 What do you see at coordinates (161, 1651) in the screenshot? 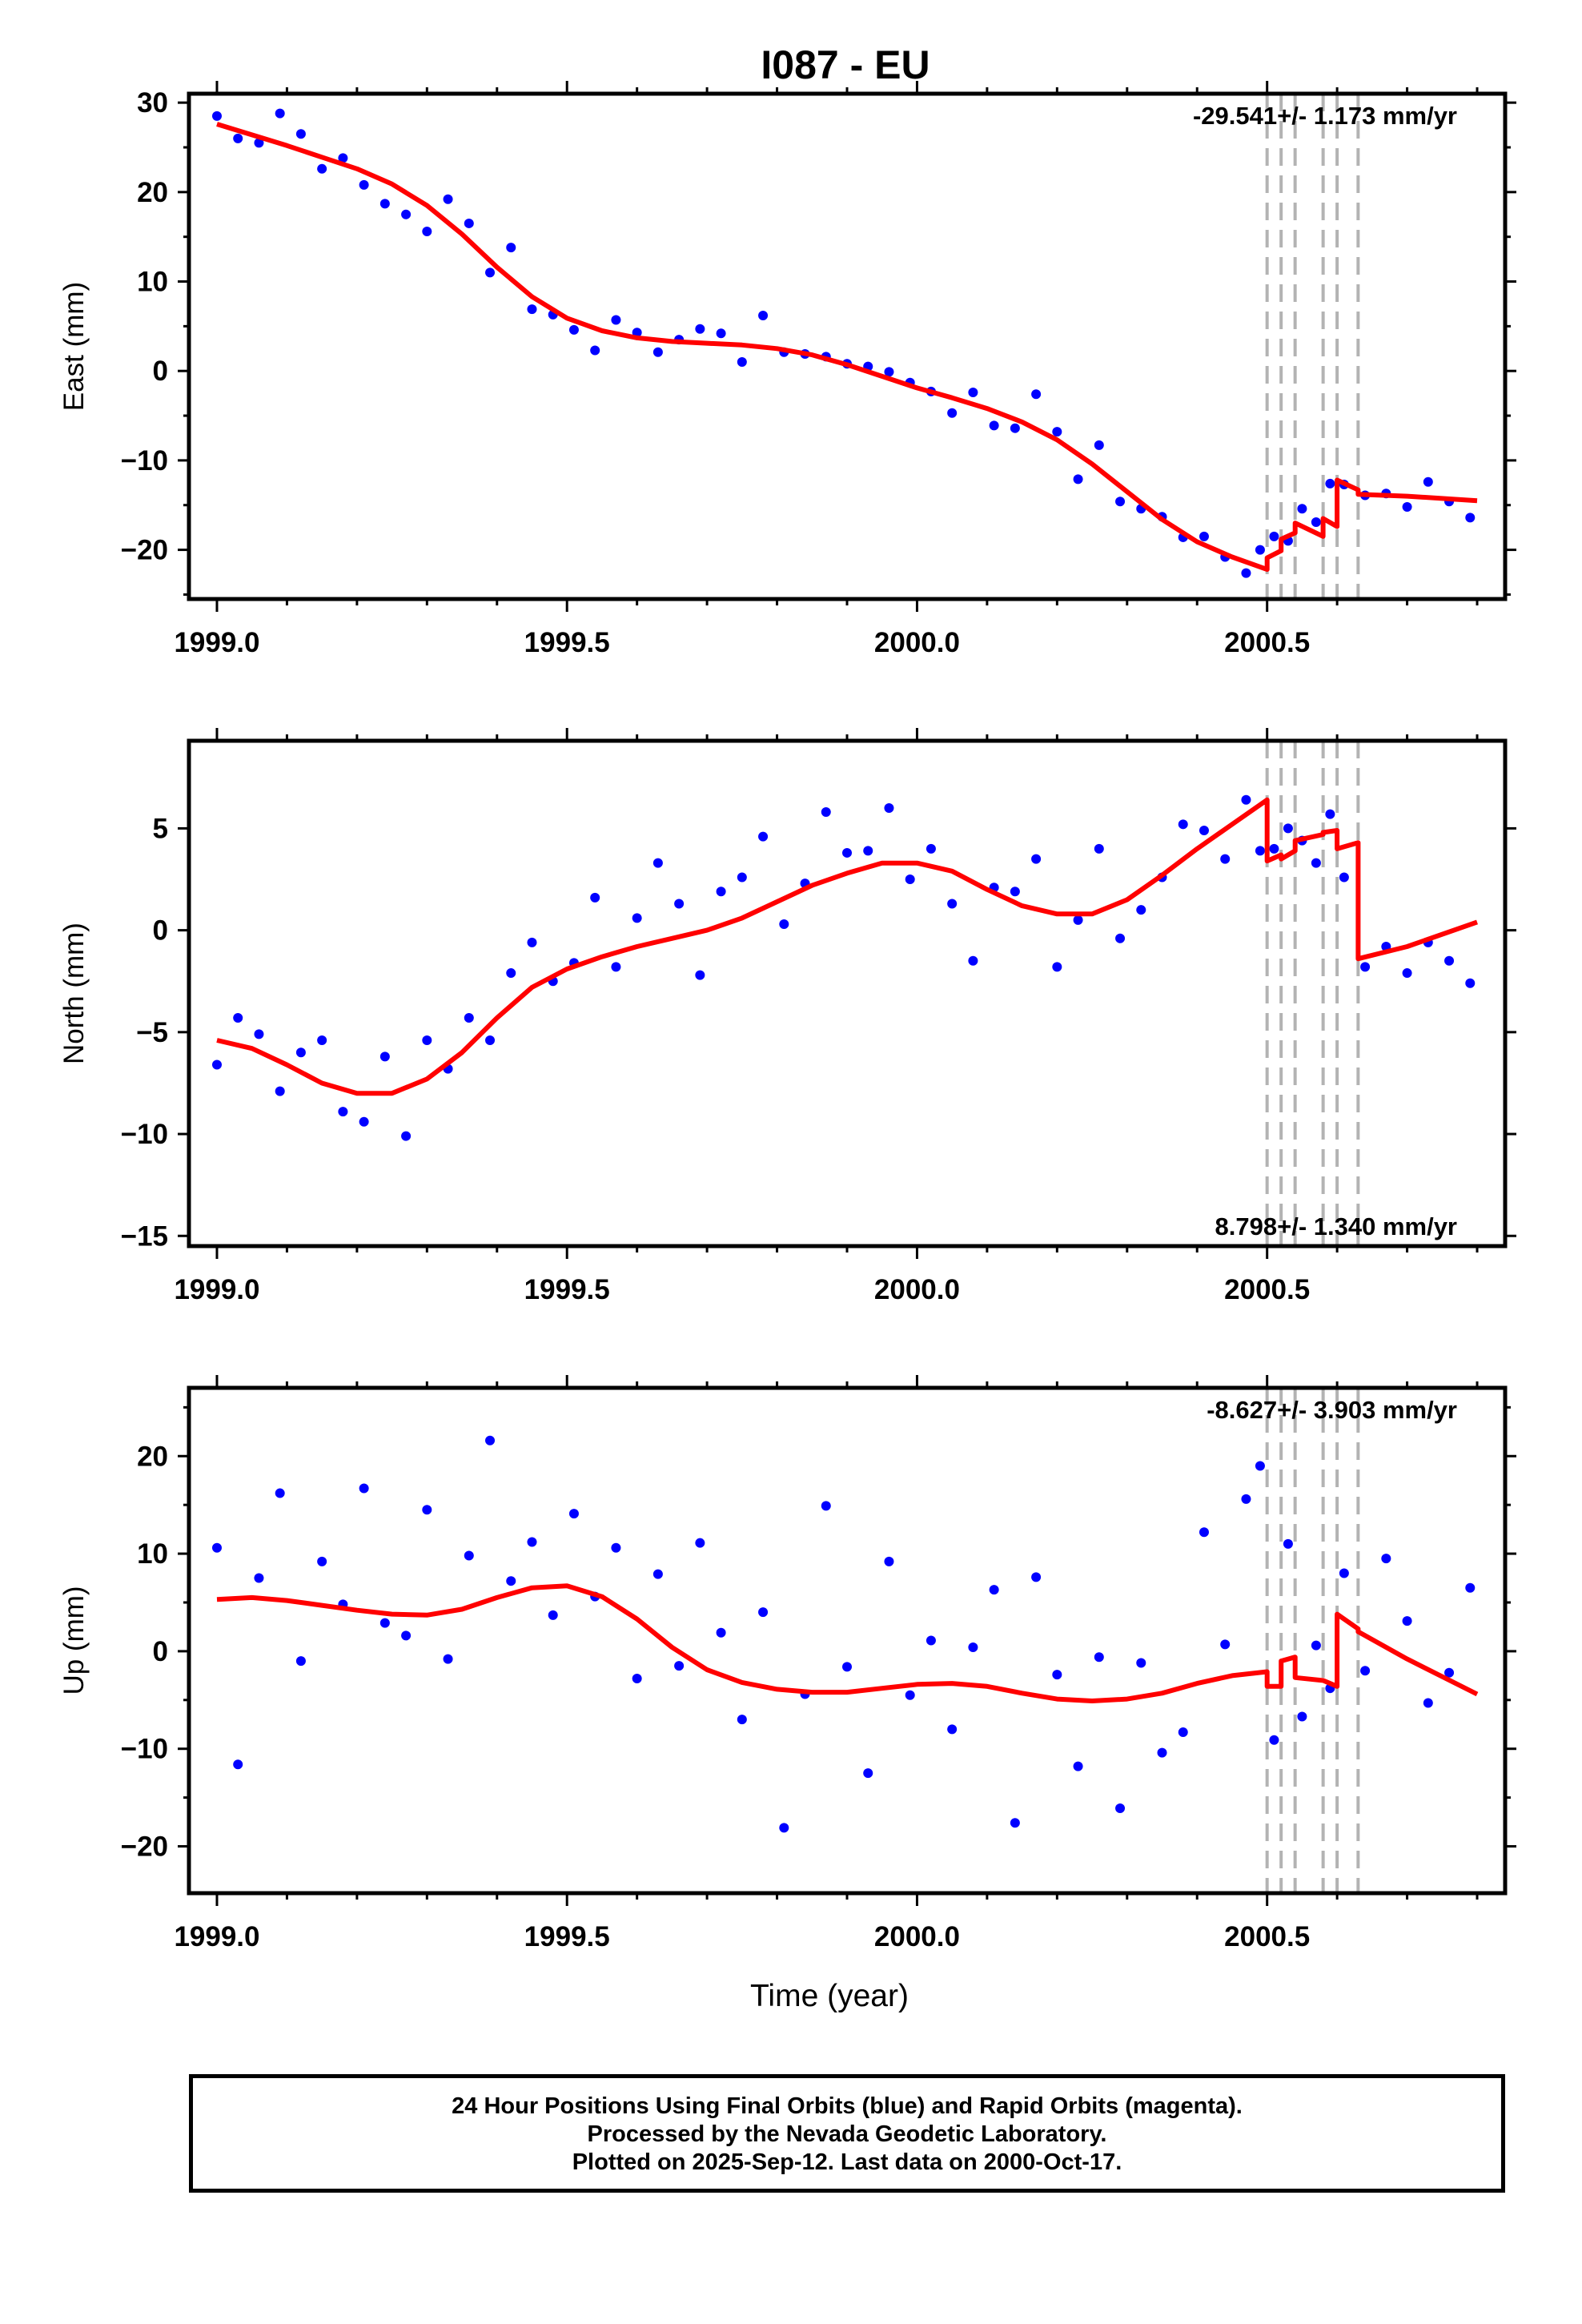
I see `up-ytick-label: 0` at bounding box center [161, 1651].